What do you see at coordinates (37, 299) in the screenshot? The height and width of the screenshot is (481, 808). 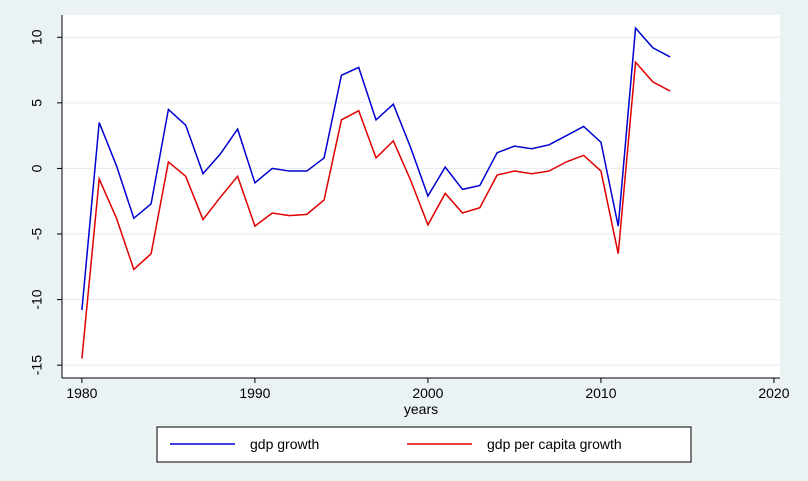 I see `y-tick-label: -10` at bounding box center [37, 299].